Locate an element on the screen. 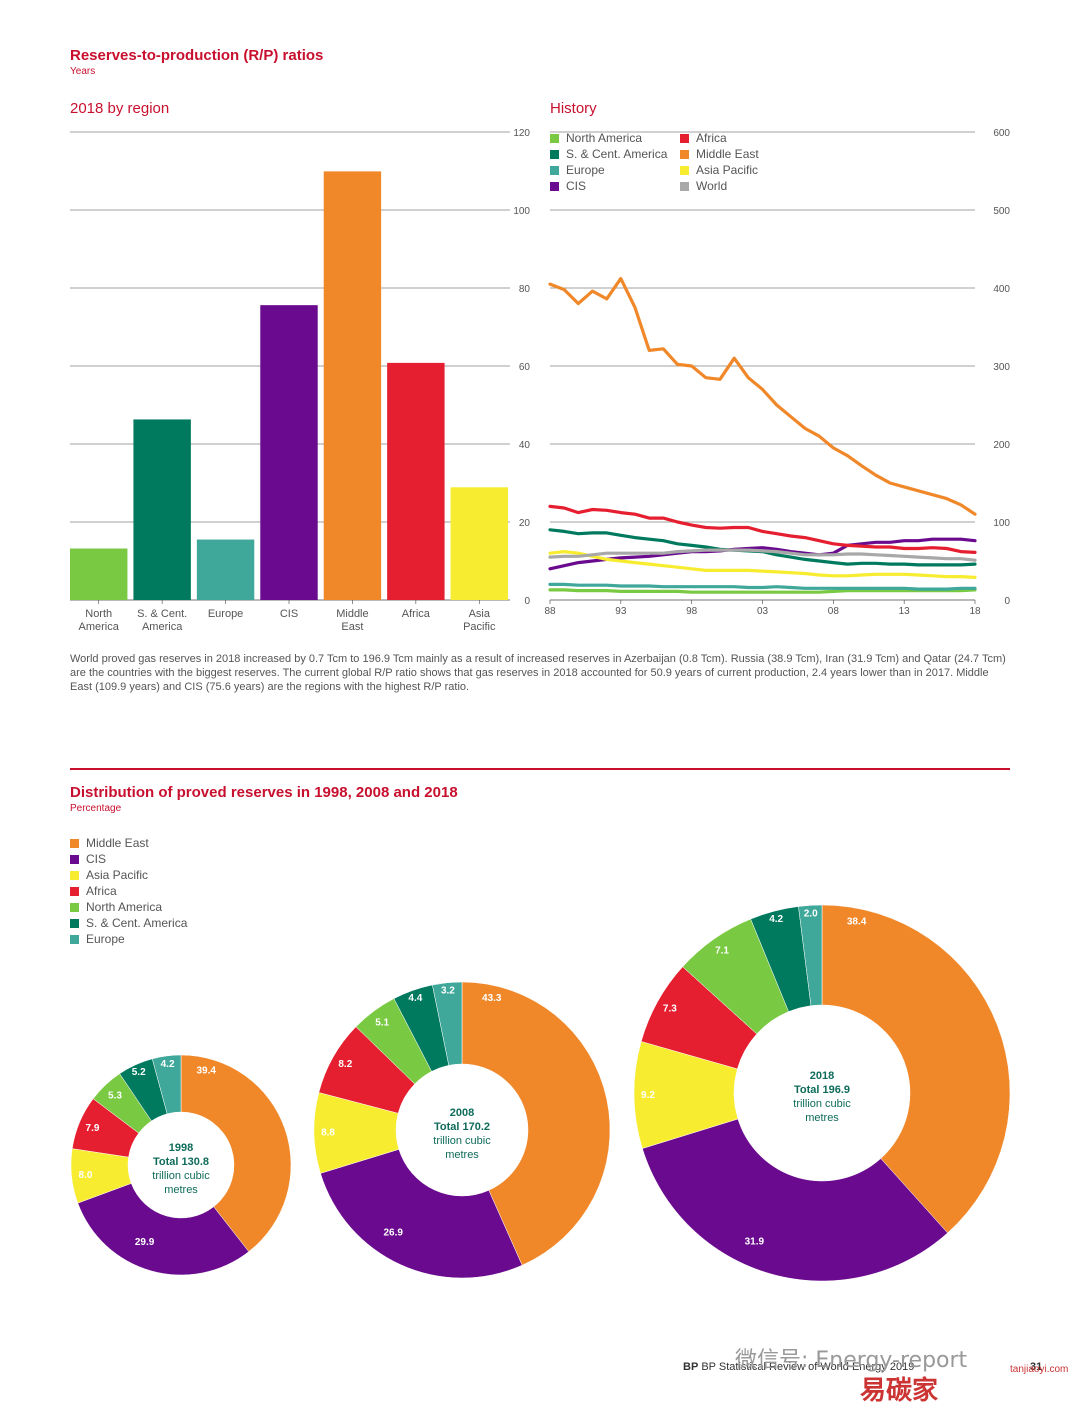 The height and width of the screenshot is (1407, 1080). bar-category-label: S. & Cent. is located at coordinates (162, 614).